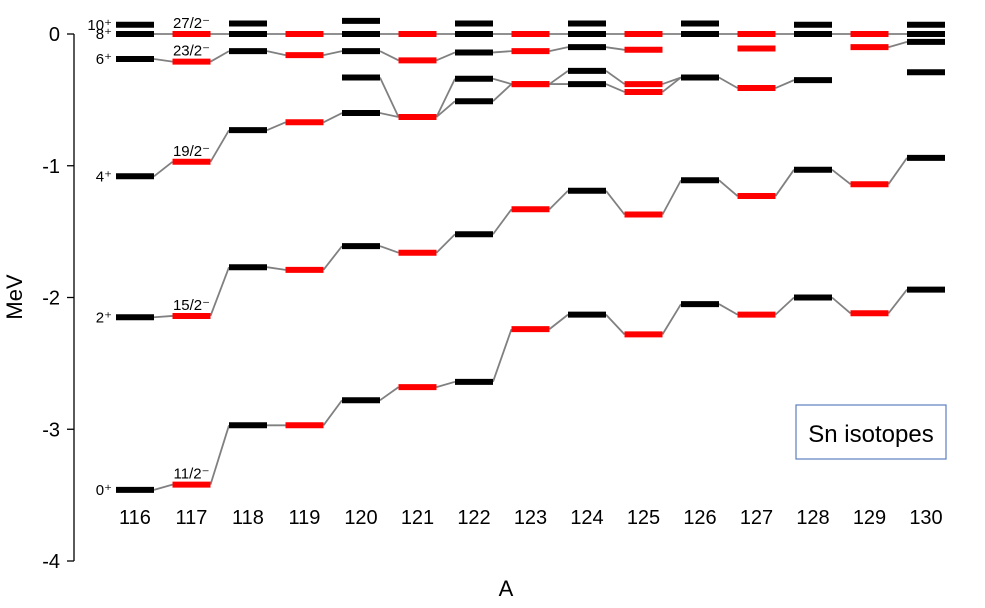 Image resolution: width=985 pixels, height=608 pixels. What do you see at coordinates (473, 518) in the screenshot?
I see `x-tick-label: 122` at bounding box center [473, 518].